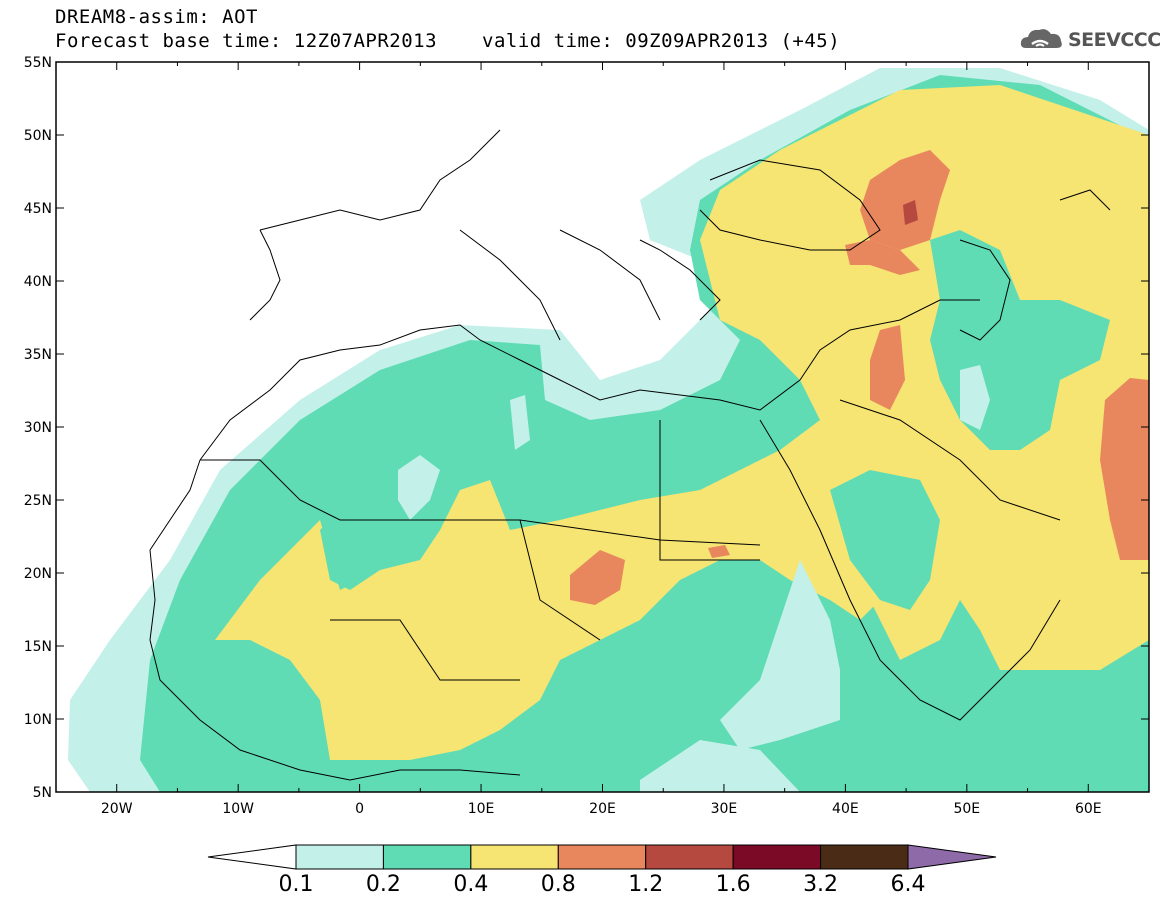  I want to click on lat-tick-label: 35N, so click(38, 355).